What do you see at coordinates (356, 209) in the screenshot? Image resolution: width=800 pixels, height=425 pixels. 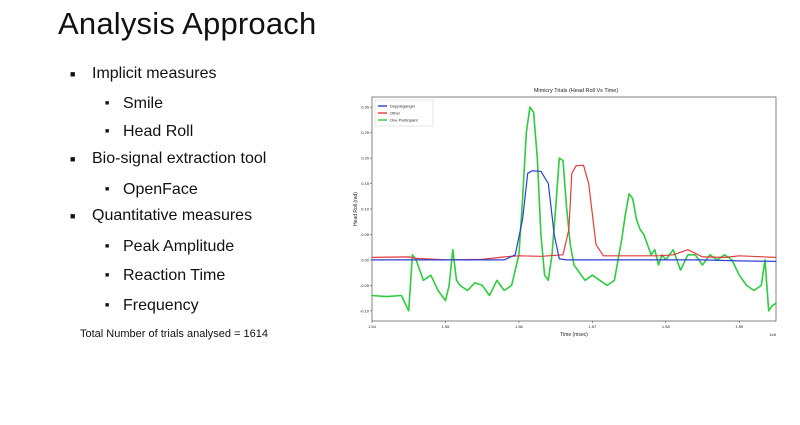 I see `y-axis-label: Head Roll (rad)` at bounding box center [356, 209].